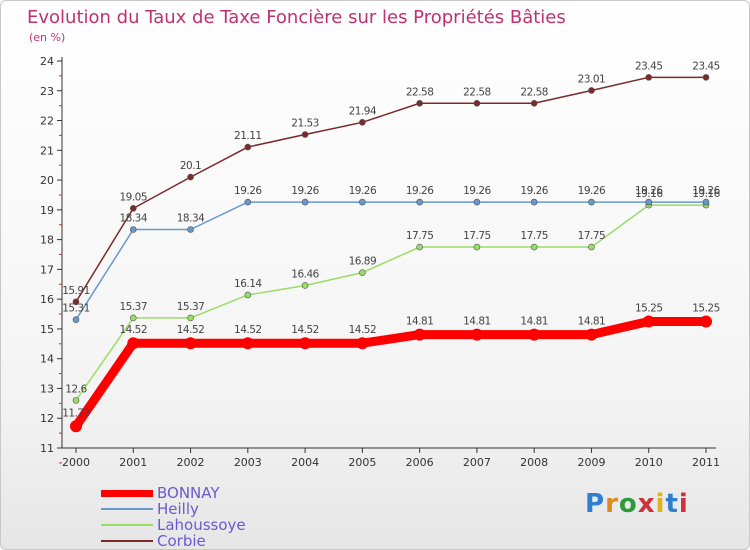 The width and height of the screenshot is (750, 550). I want to click on logo-letter: t, so click(672, 504).